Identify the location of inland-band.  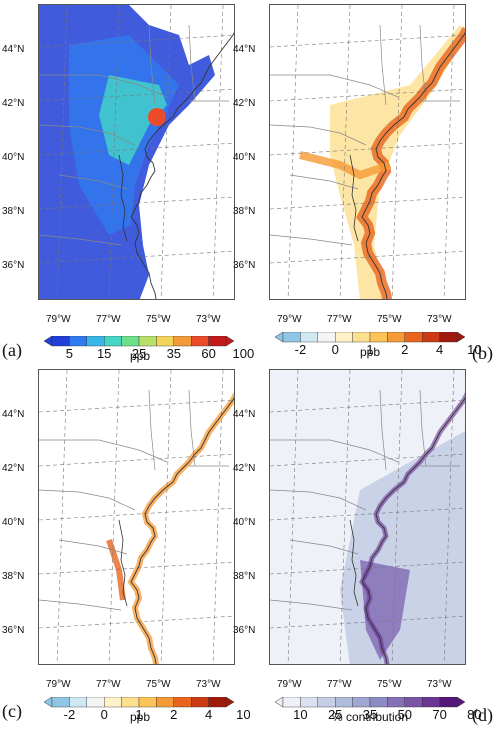
(345, 165).